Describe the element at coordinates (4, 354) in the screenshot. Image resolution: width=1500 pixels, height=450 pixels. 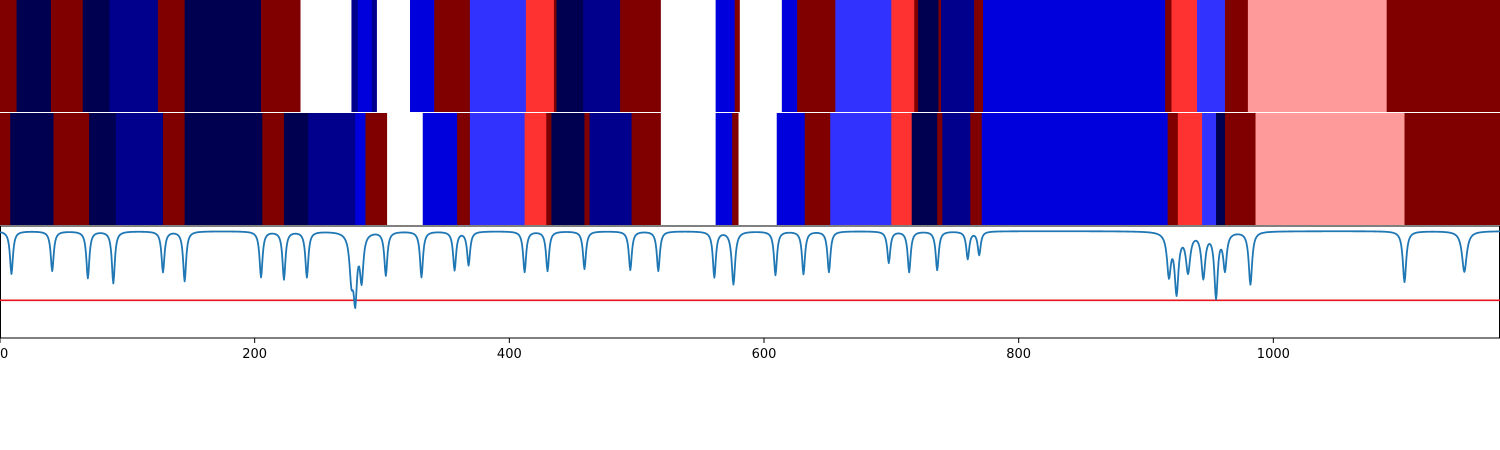
I see `x-tick-label: 0` at that location.